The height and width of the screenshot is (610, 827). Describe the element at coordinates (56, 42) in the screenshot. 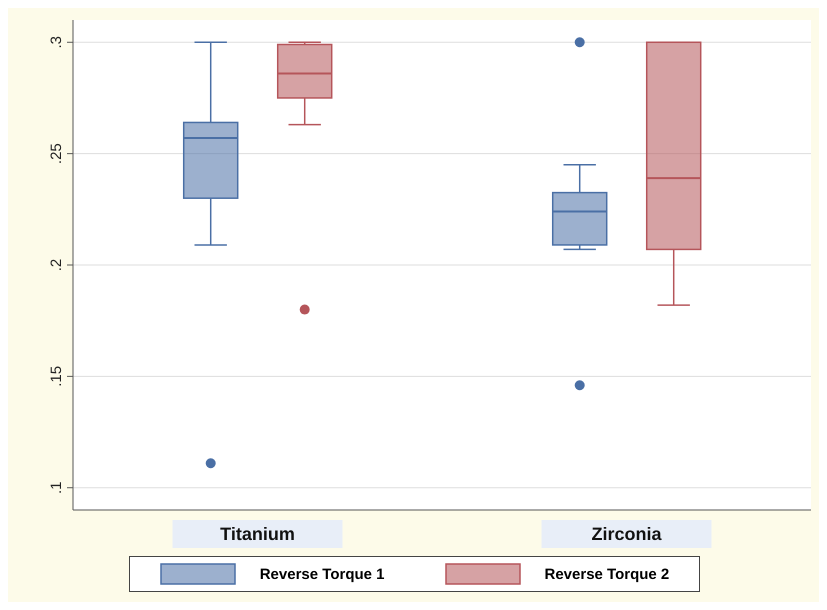

I see `y-tick-label: .3` at that location.